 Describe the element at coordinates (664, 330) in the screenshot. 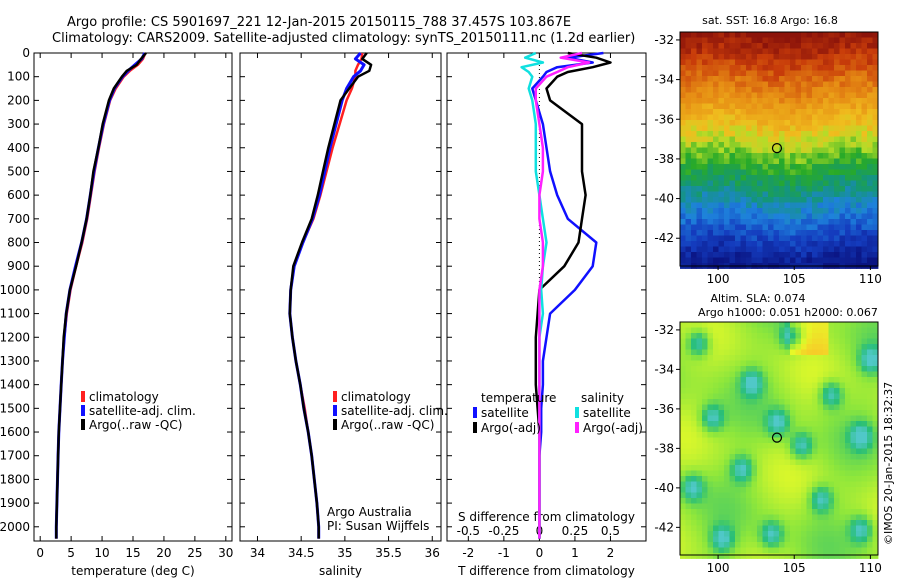

I see `sla_map-ytick-label: -32` at that location.